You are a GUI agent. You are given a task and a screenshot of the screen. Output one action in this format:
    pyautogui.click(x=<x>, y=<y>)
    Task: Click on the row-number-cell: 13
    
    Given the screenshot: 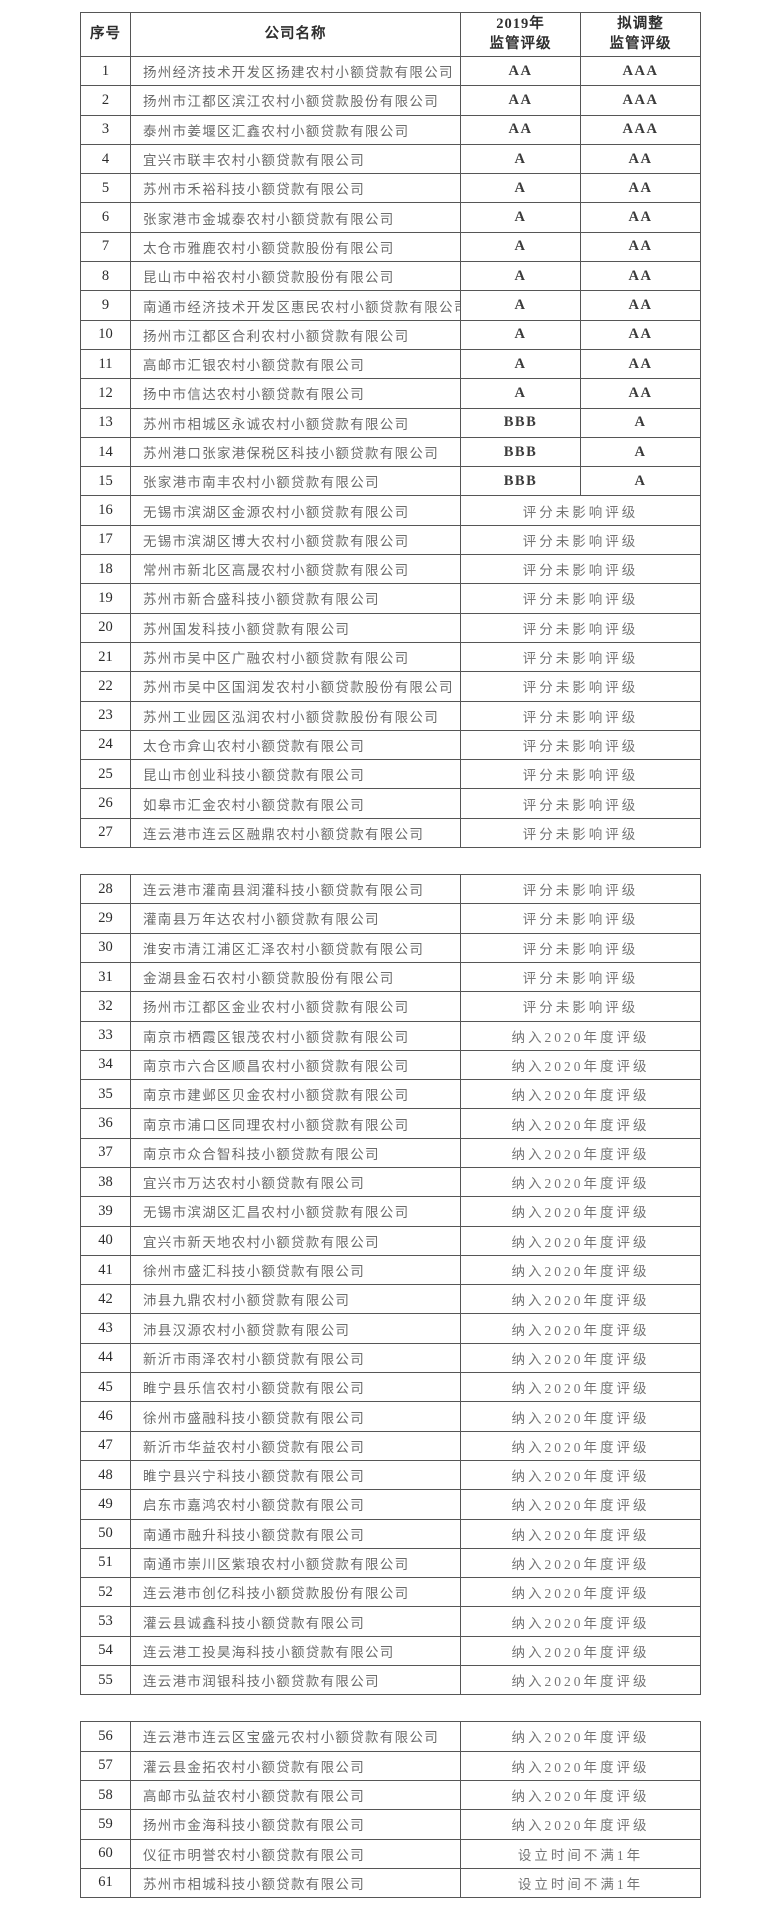 What is the action you would take?
    pyautogui.click(x=106, y=423)
    